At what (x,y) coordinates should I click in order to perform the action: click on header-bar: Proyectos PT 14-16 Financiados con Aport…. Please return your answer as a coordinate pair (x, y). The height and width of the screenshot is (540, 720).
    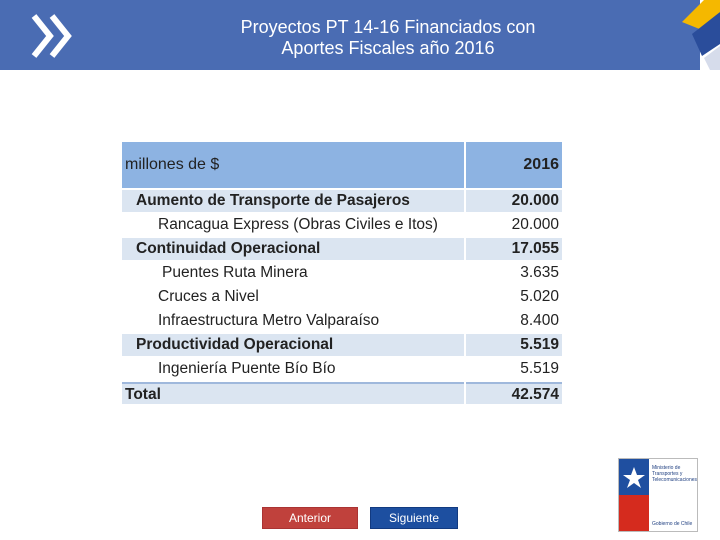
    Looking at the image, I should click on (350, 35).